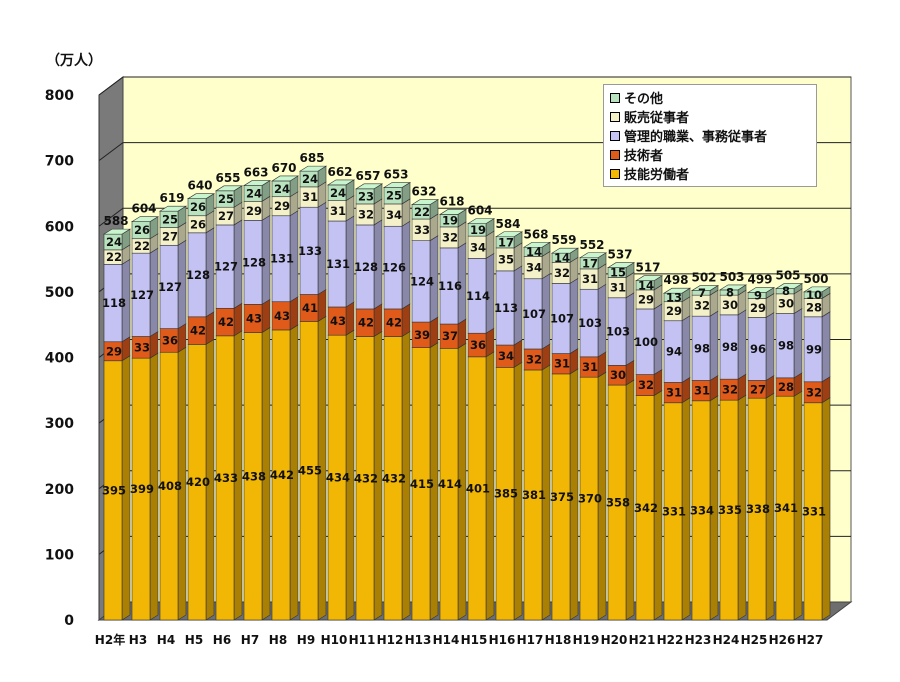 This screenshot has height=682, width=900. Describe the element at coordinates (250, 640) in the screenshot. I see `x-tick-label: H7` at that location.